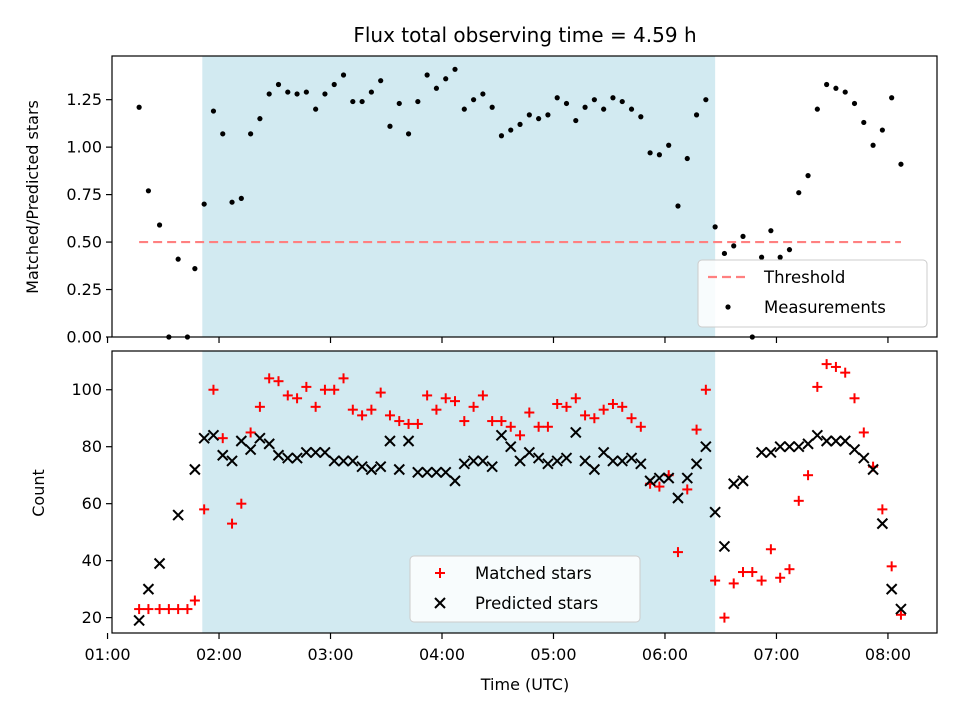 The image size is (960, 720). I want to click on bottom-x-tick-label: 07:00, so click(776, 654).